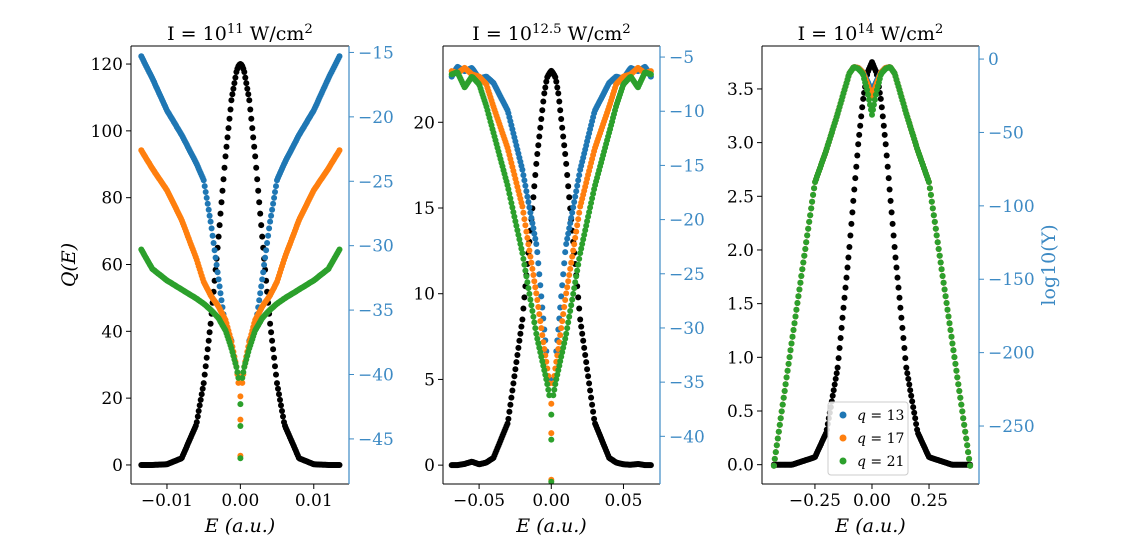 The height and width of the screenshot is (548, 1144). I want to click on title-exp: 11, so click(235, 29).